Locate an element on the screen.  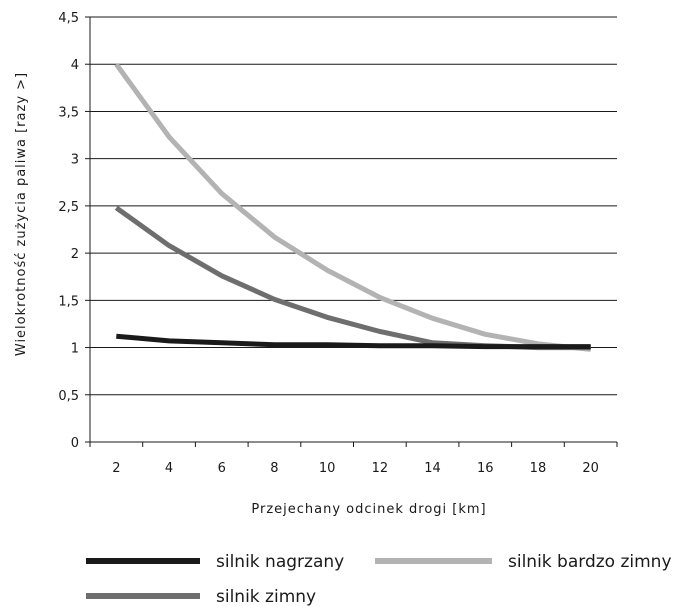
legend-label: silnik nagrzany is located at coordinates (280, 562).